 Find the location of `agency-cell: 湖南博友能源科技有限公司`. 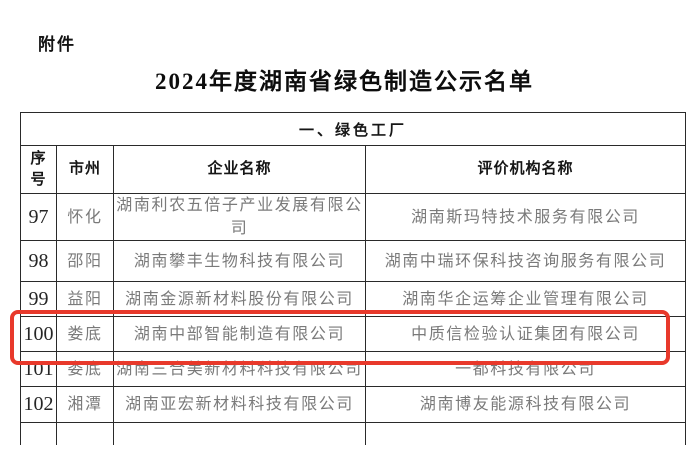

agency-cell: 湖南博友能源科技有限公司 is located at coordinates (525, 405).